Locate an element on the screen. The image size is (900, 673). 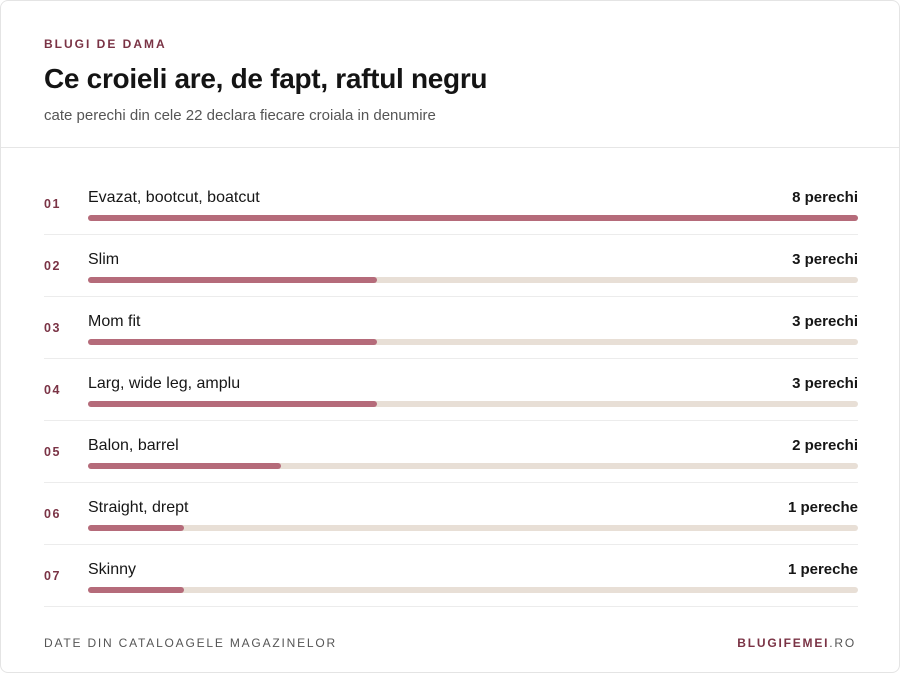
bar-rank: 04 is located at coordinates (52, 390).